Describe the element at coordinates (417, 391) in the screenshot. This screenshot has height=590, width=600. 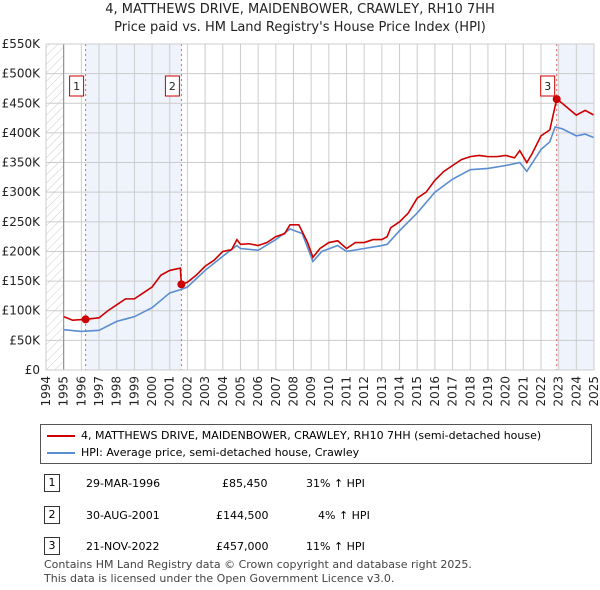
I see `x-tick-label: 2015` at that location.